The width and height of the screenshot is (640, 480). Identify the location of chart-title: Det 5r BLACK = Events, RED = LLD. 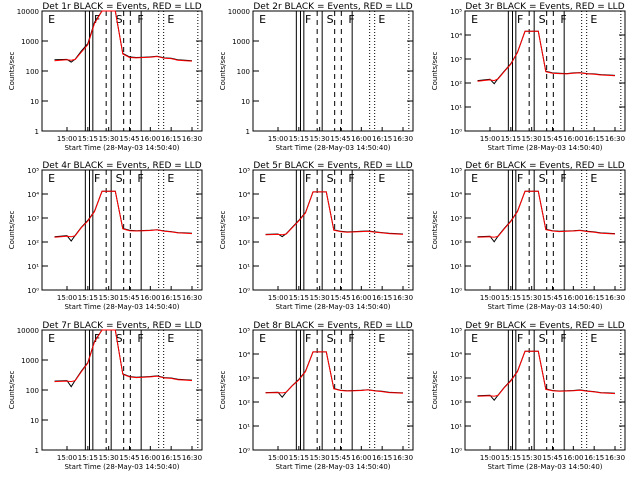
(332, 166).